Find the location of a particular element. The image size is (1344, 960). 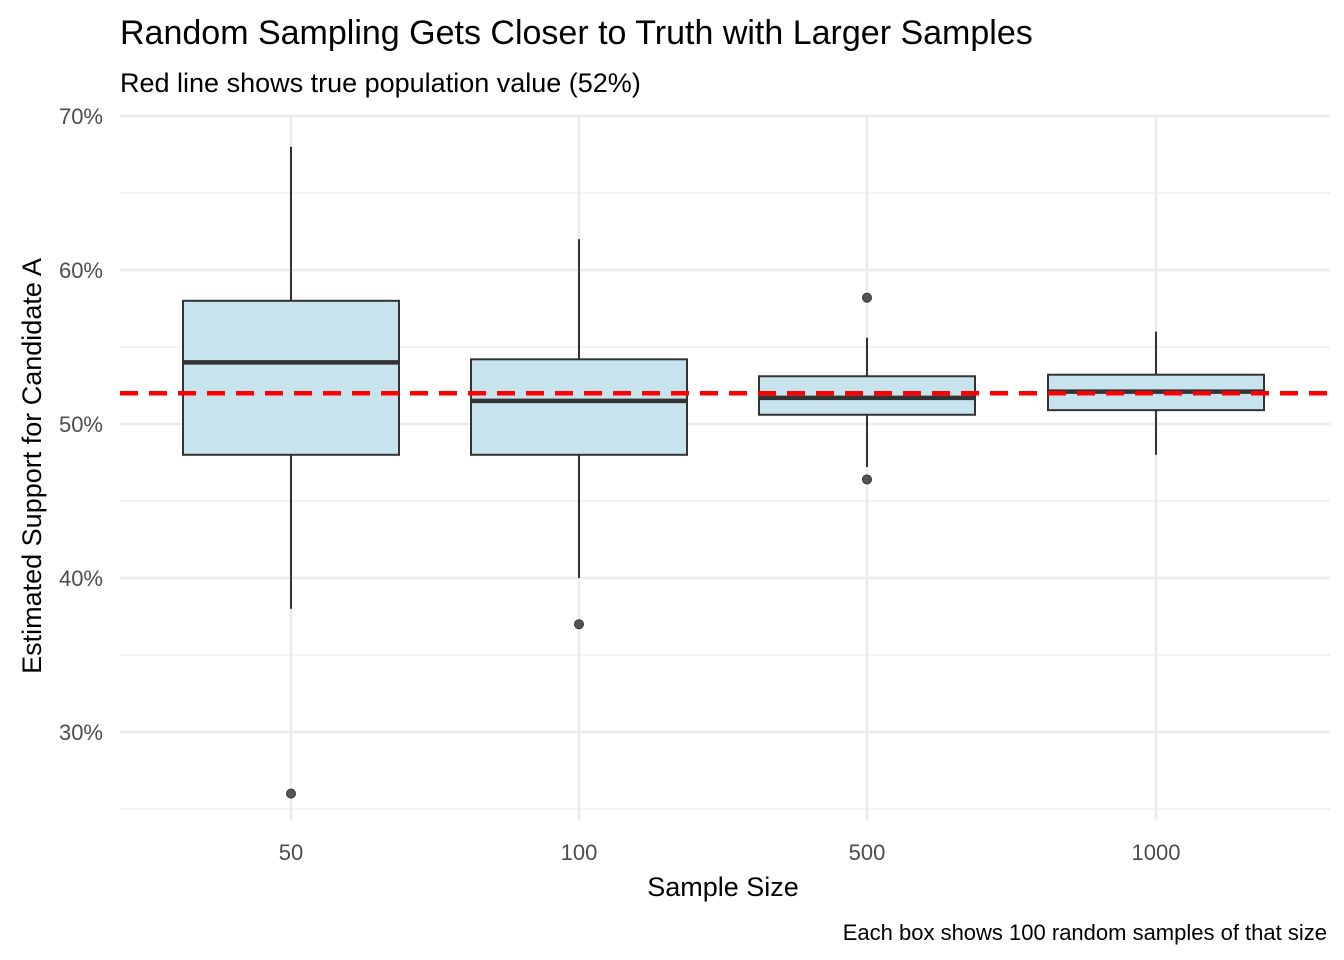

x-axis-label: Sample Size is located at coordinates (723, 887).